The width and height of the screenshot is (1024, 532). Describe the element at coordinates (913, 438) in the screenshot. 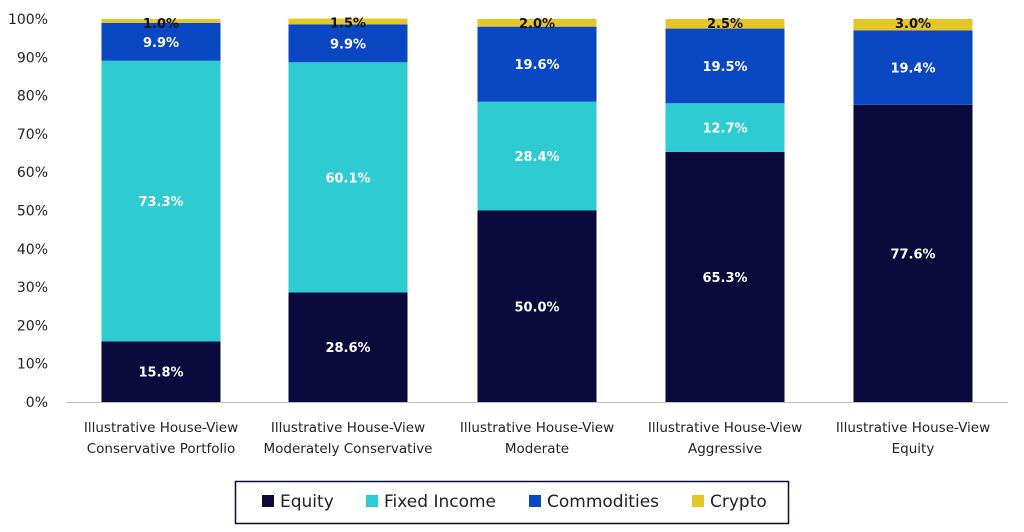

I see `x-tick-label: Illustrative House-View Equity` at that location.